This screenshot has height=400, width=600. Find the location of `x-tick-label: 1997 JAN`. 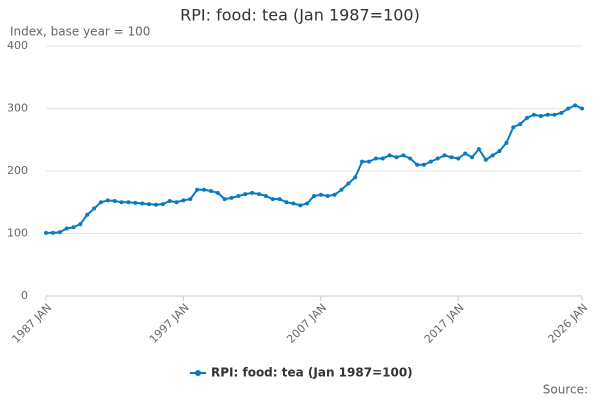

x-tick-label: 1997 JAN is located at coordinates (169, 323).